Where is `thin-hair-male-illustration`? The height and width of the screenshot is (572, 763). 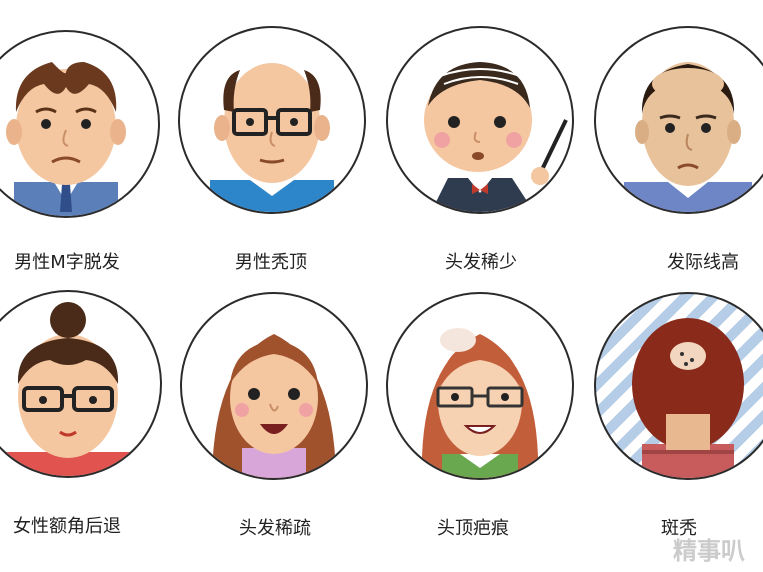
thin-hair-male-illustration is located at coordinates (496, 137).